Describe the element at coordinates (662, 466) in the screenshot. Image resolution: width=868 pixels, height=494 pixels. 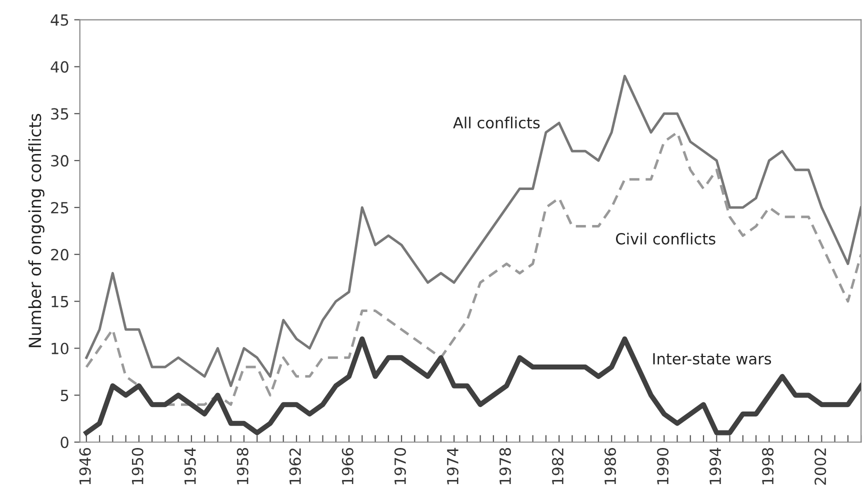
I see `x-tick-label: 1990` at that location.